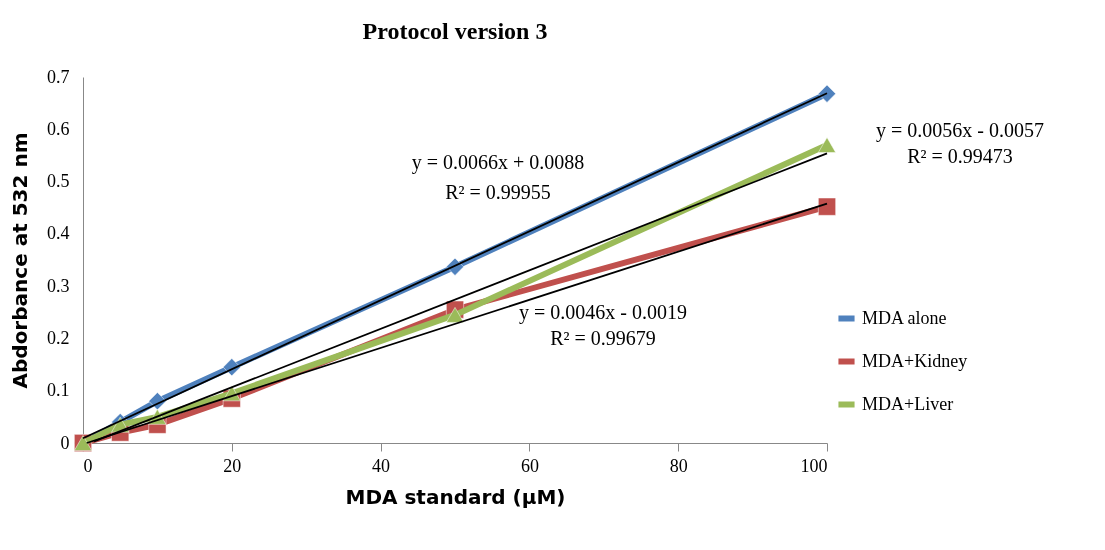 The image size is (1105, 550). Describe the element at coordinates (455, 496) in the screenshot. I see `x-axis-title: MDA standard (µM)` at that location.